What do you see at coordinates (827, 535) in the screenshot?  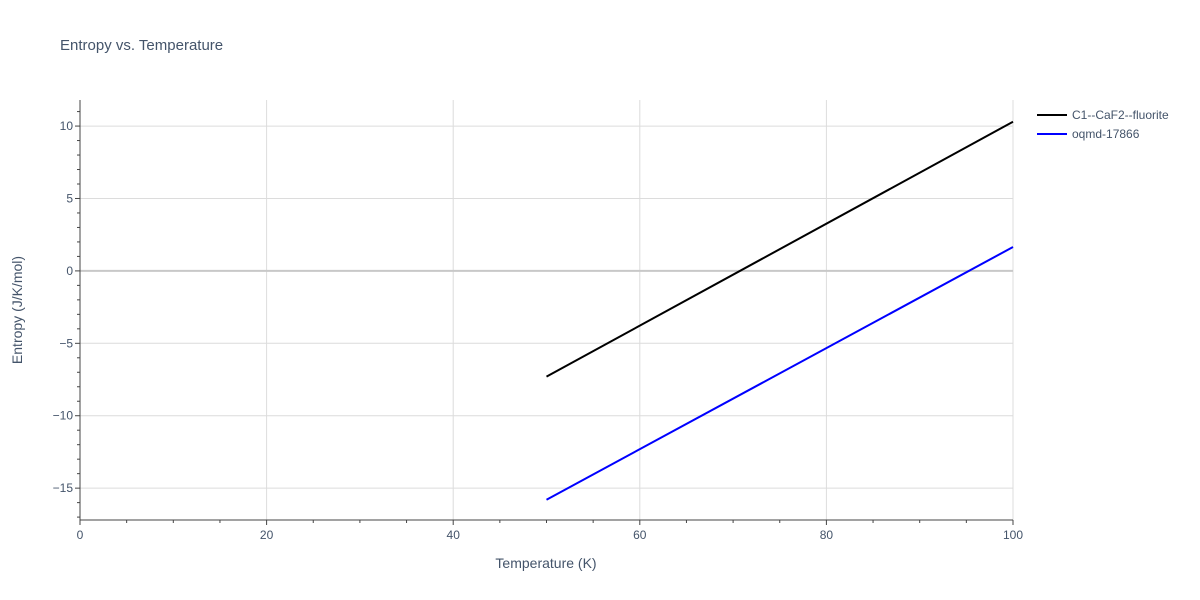 I see `x-tick-label: 80` at bounding box center [827, 535].